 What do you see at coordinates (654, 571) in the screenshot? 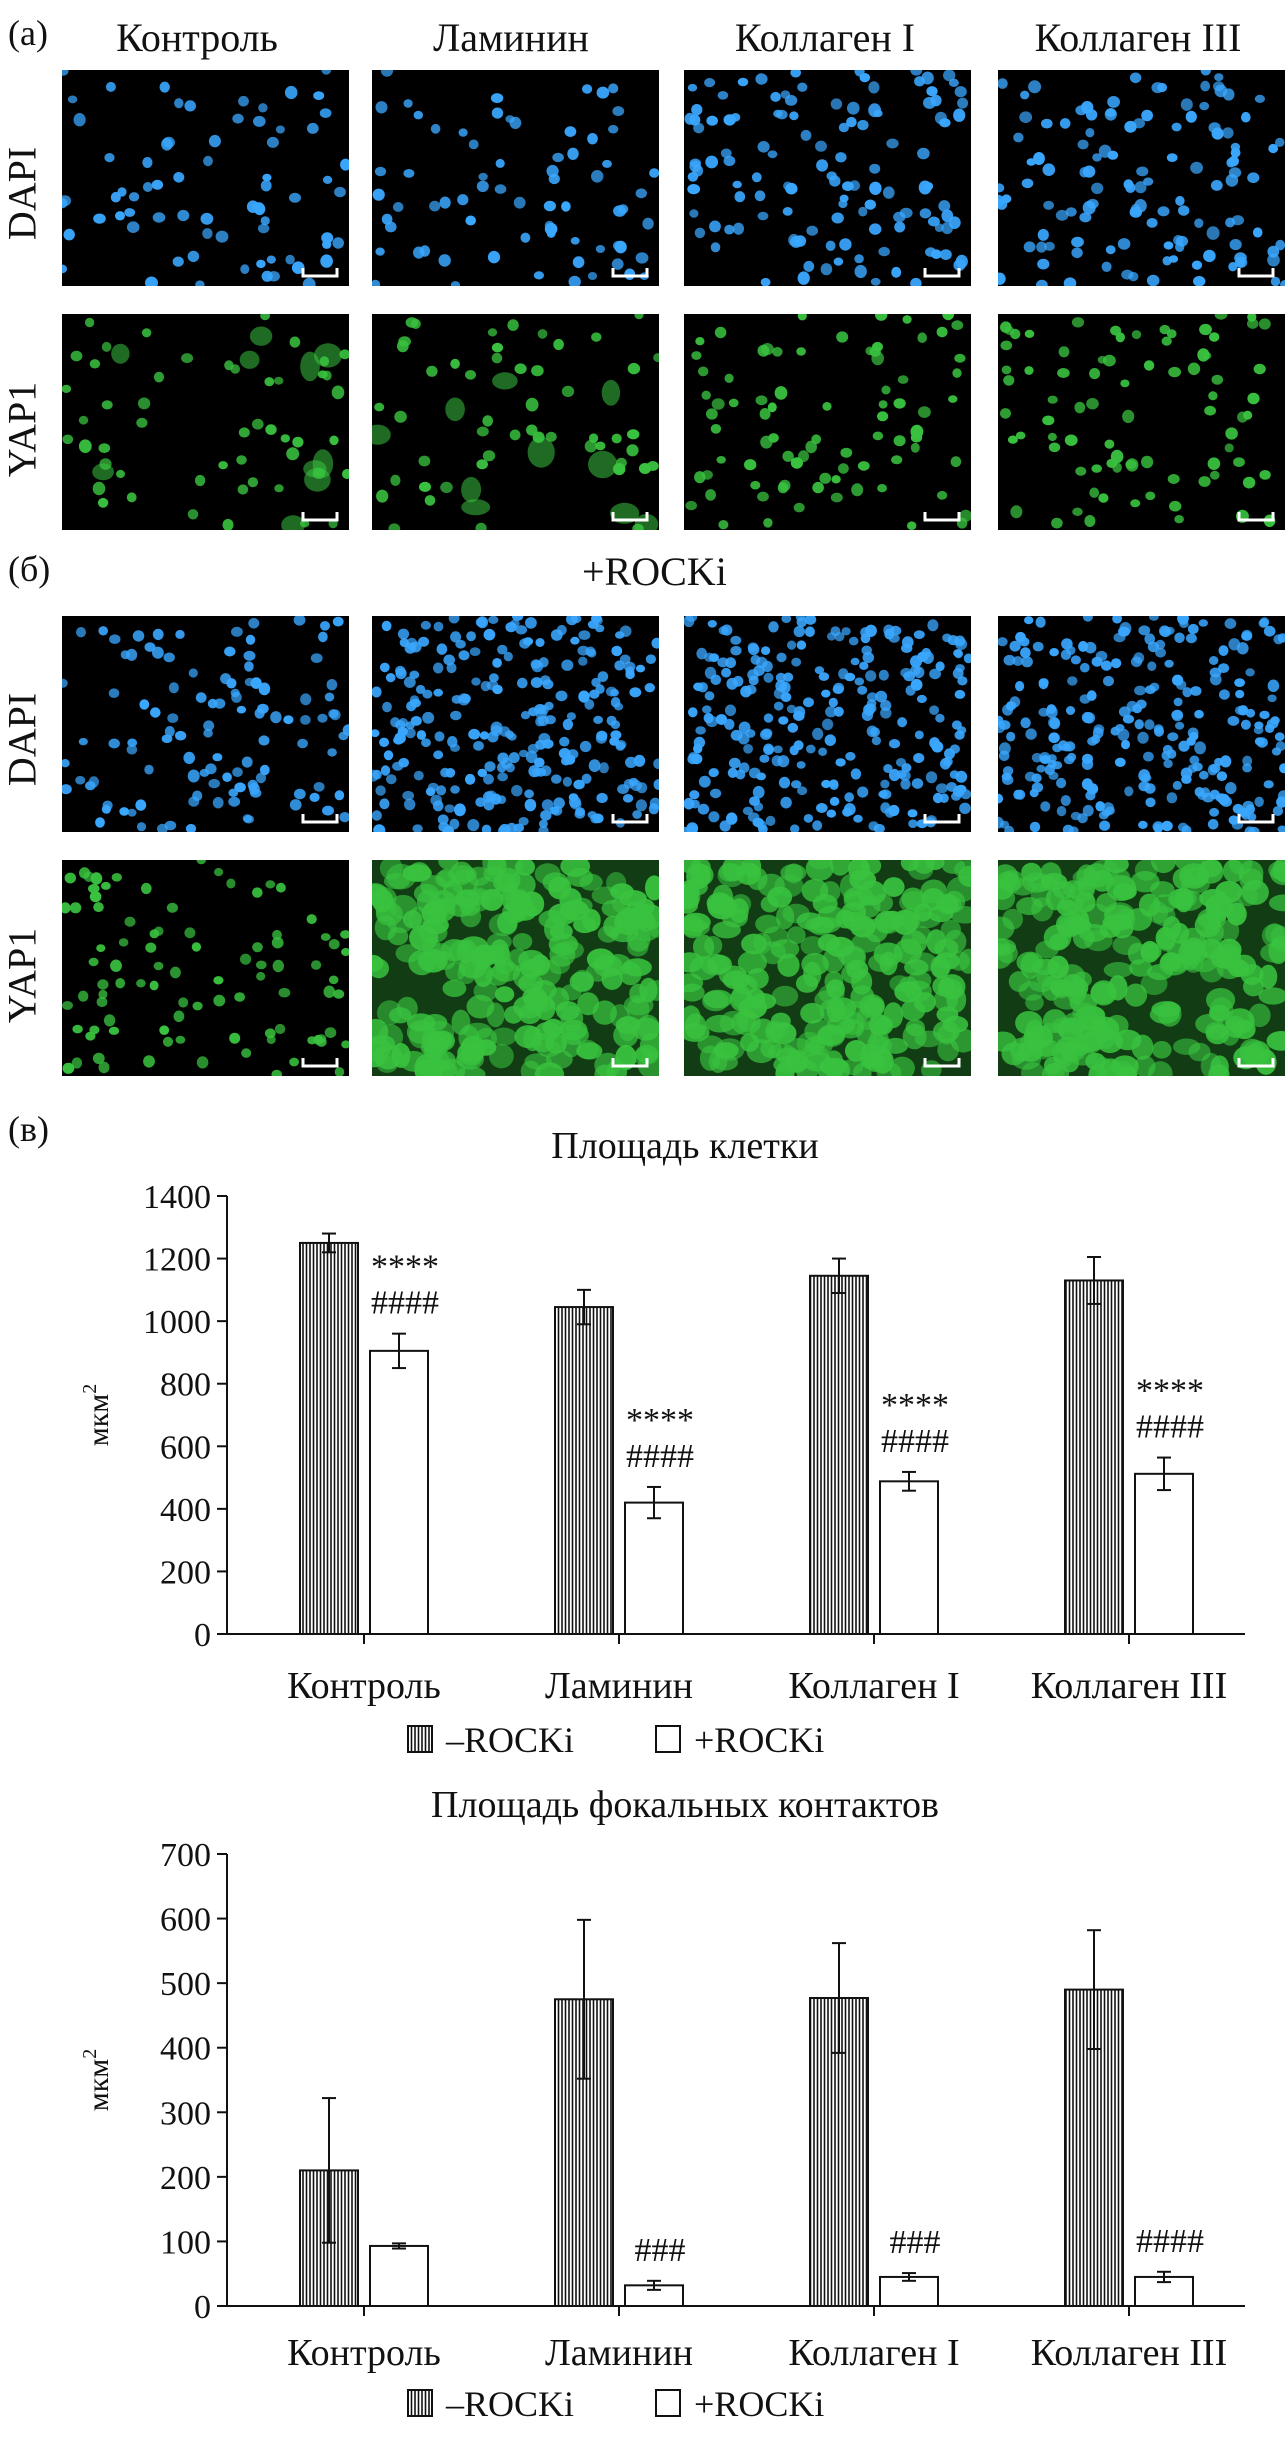
I see `rocki-label: +ROCKi` at bounding box center [654, 571].